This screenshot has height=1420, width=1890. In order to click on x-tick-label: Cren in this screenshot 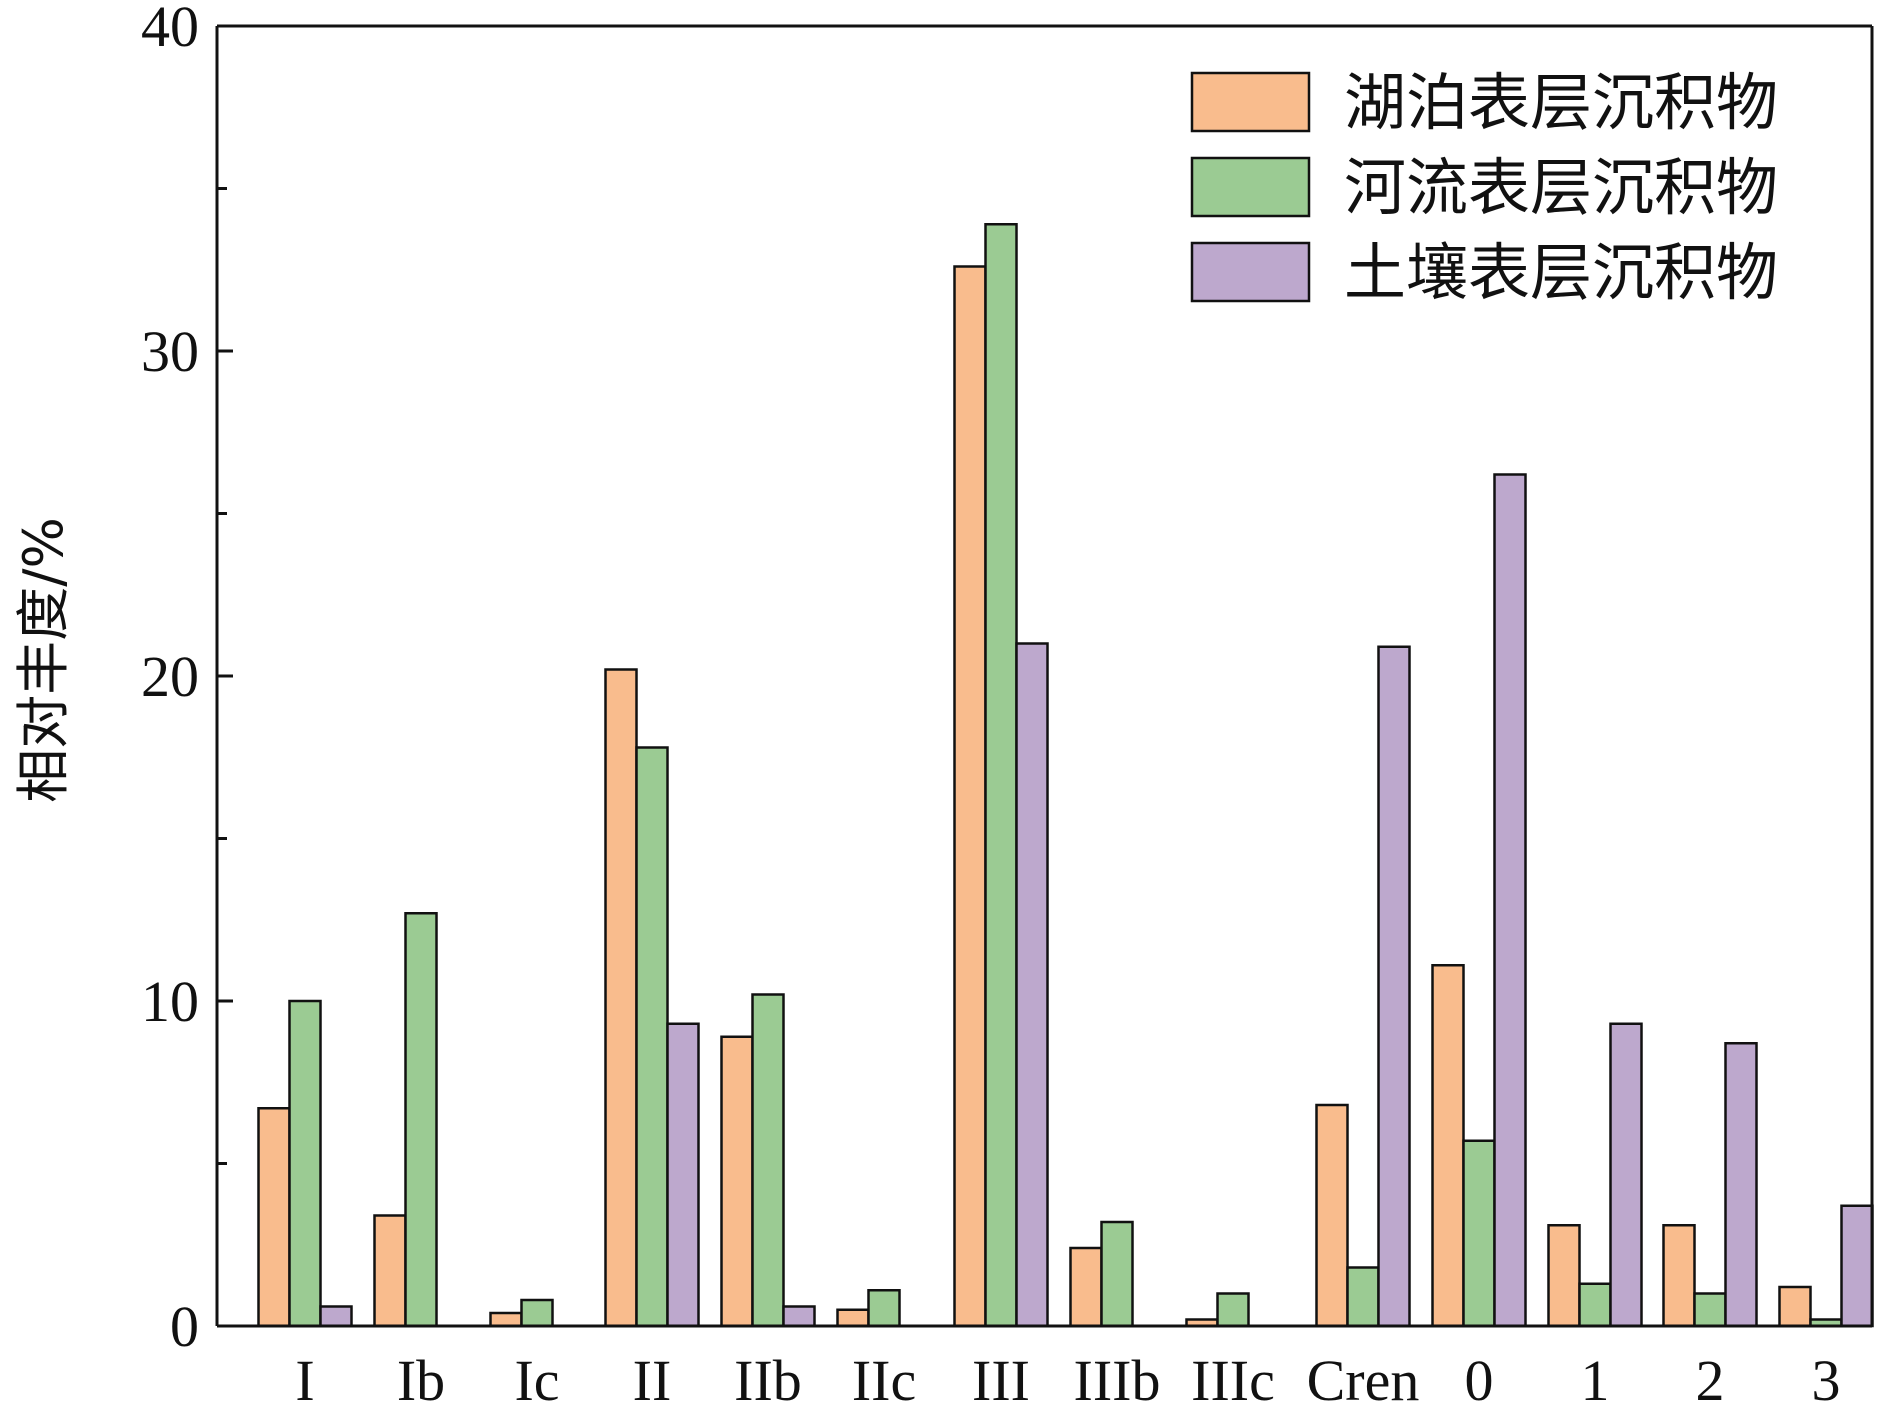, I will do `click(1363, 1380)`.